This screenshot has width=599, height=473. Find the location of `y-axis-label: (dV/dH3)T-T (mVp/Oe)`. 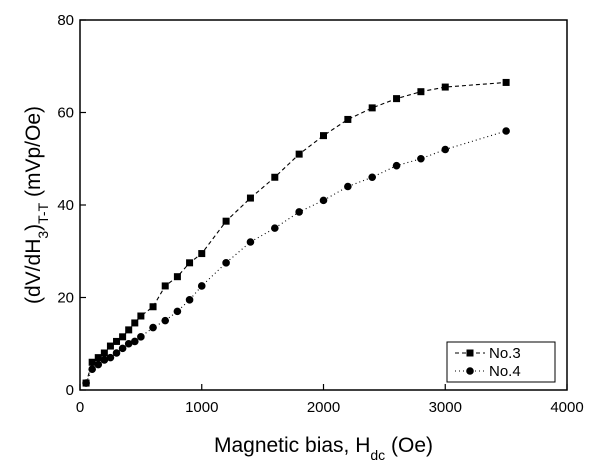

y-axis-label: (dV/dH3)T-T (mVp/Oe) is located at coordinates (36, 205).